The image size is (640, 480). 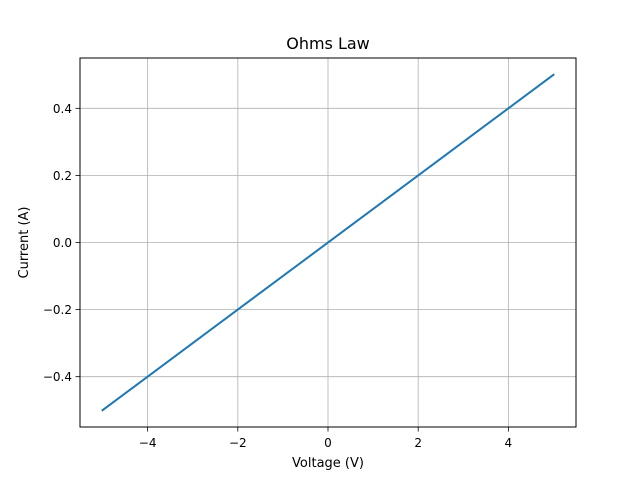 What do you see at coordinates (328, 43) in the screenshot?
I see `chart-title: Ohms Law` at bounding box center [328, 43].